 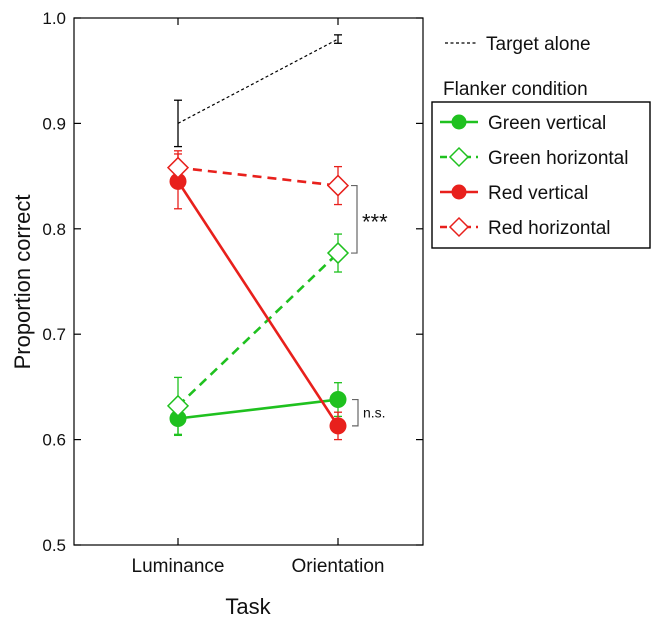 What do you see at coordinates (54, 229) in the screenshot?
I see `y-tick-label: 0.8` at bounding box center [54, 229].